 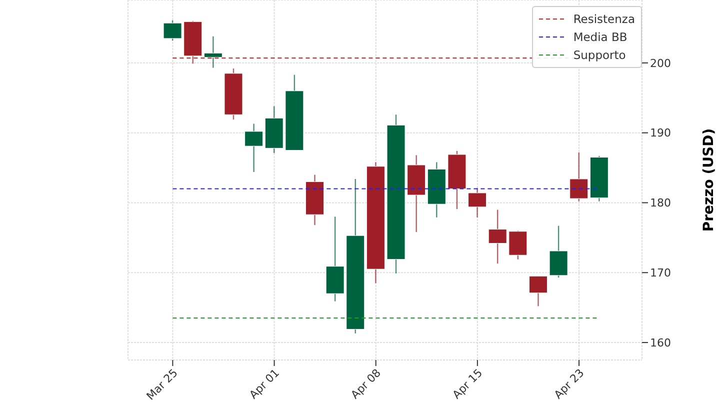 I want to click on y-tick-label: 160, so click(x=660, y=343).